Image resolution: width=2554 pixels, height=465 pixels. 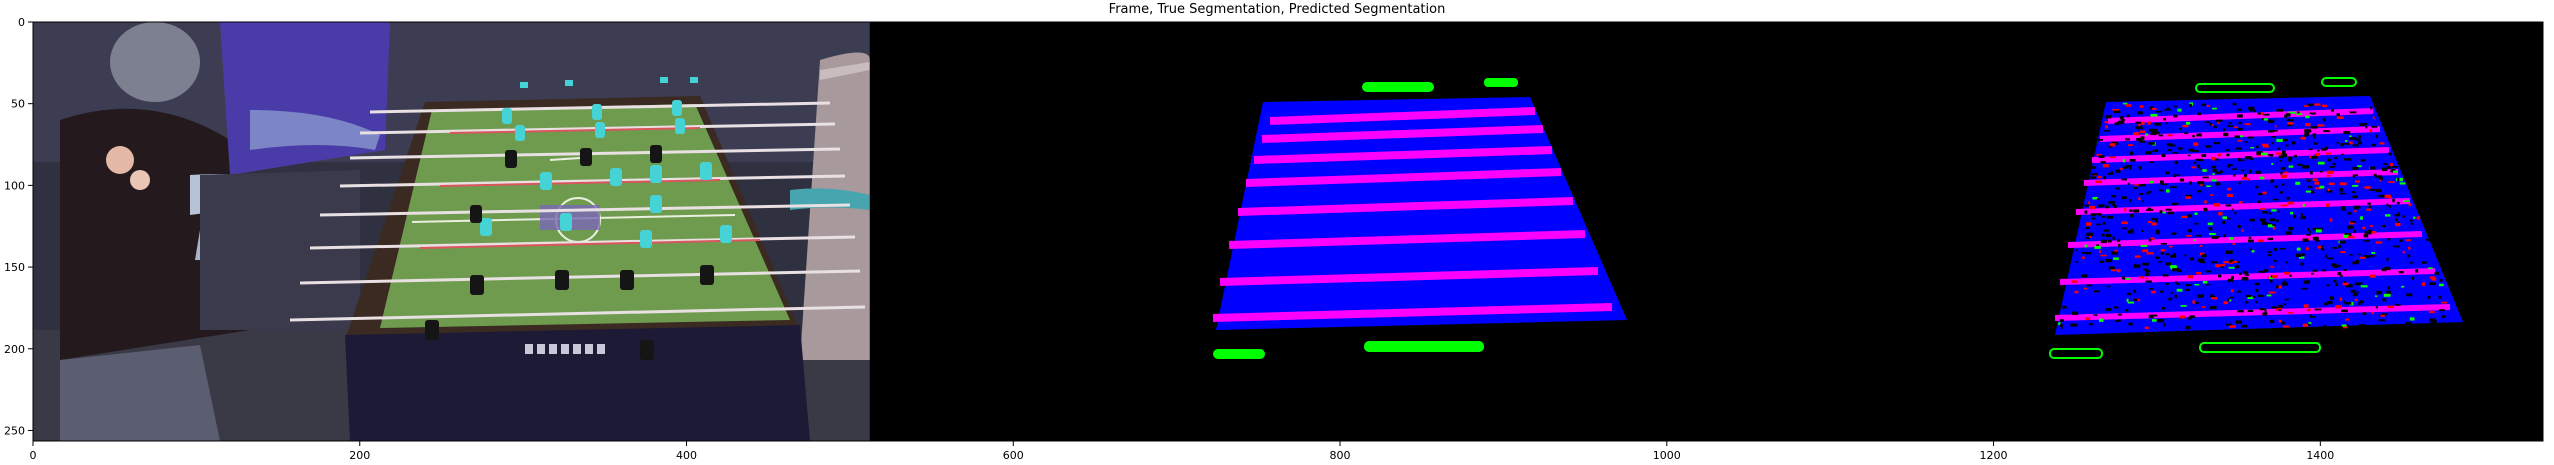 What do you see at coordinates (14, 267) in the screenshot?
I see `y-tick-label: 150` at bounding box center [14, 267].